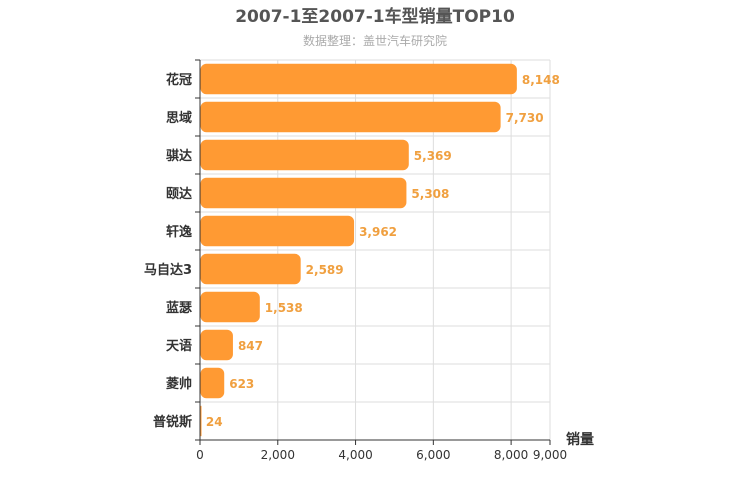 This screenshot has width=750, height=500. What do you see at coordinates (355, 455) in the screenshot?
I see `x-tick-label: 4,000` at bounding box center [355, 455].